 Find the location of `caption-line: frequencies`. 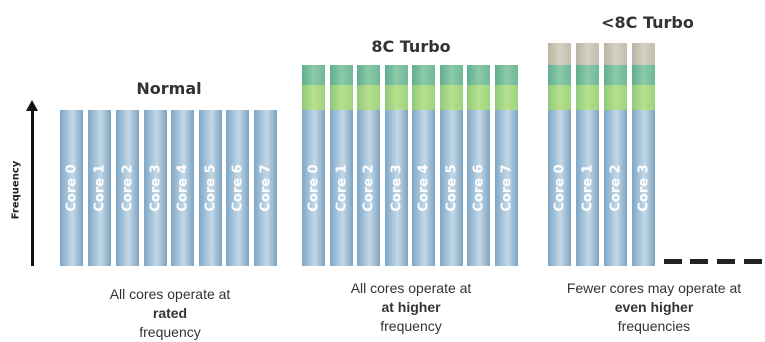

caption-line: frequencies is located at coordinates (654, 326).